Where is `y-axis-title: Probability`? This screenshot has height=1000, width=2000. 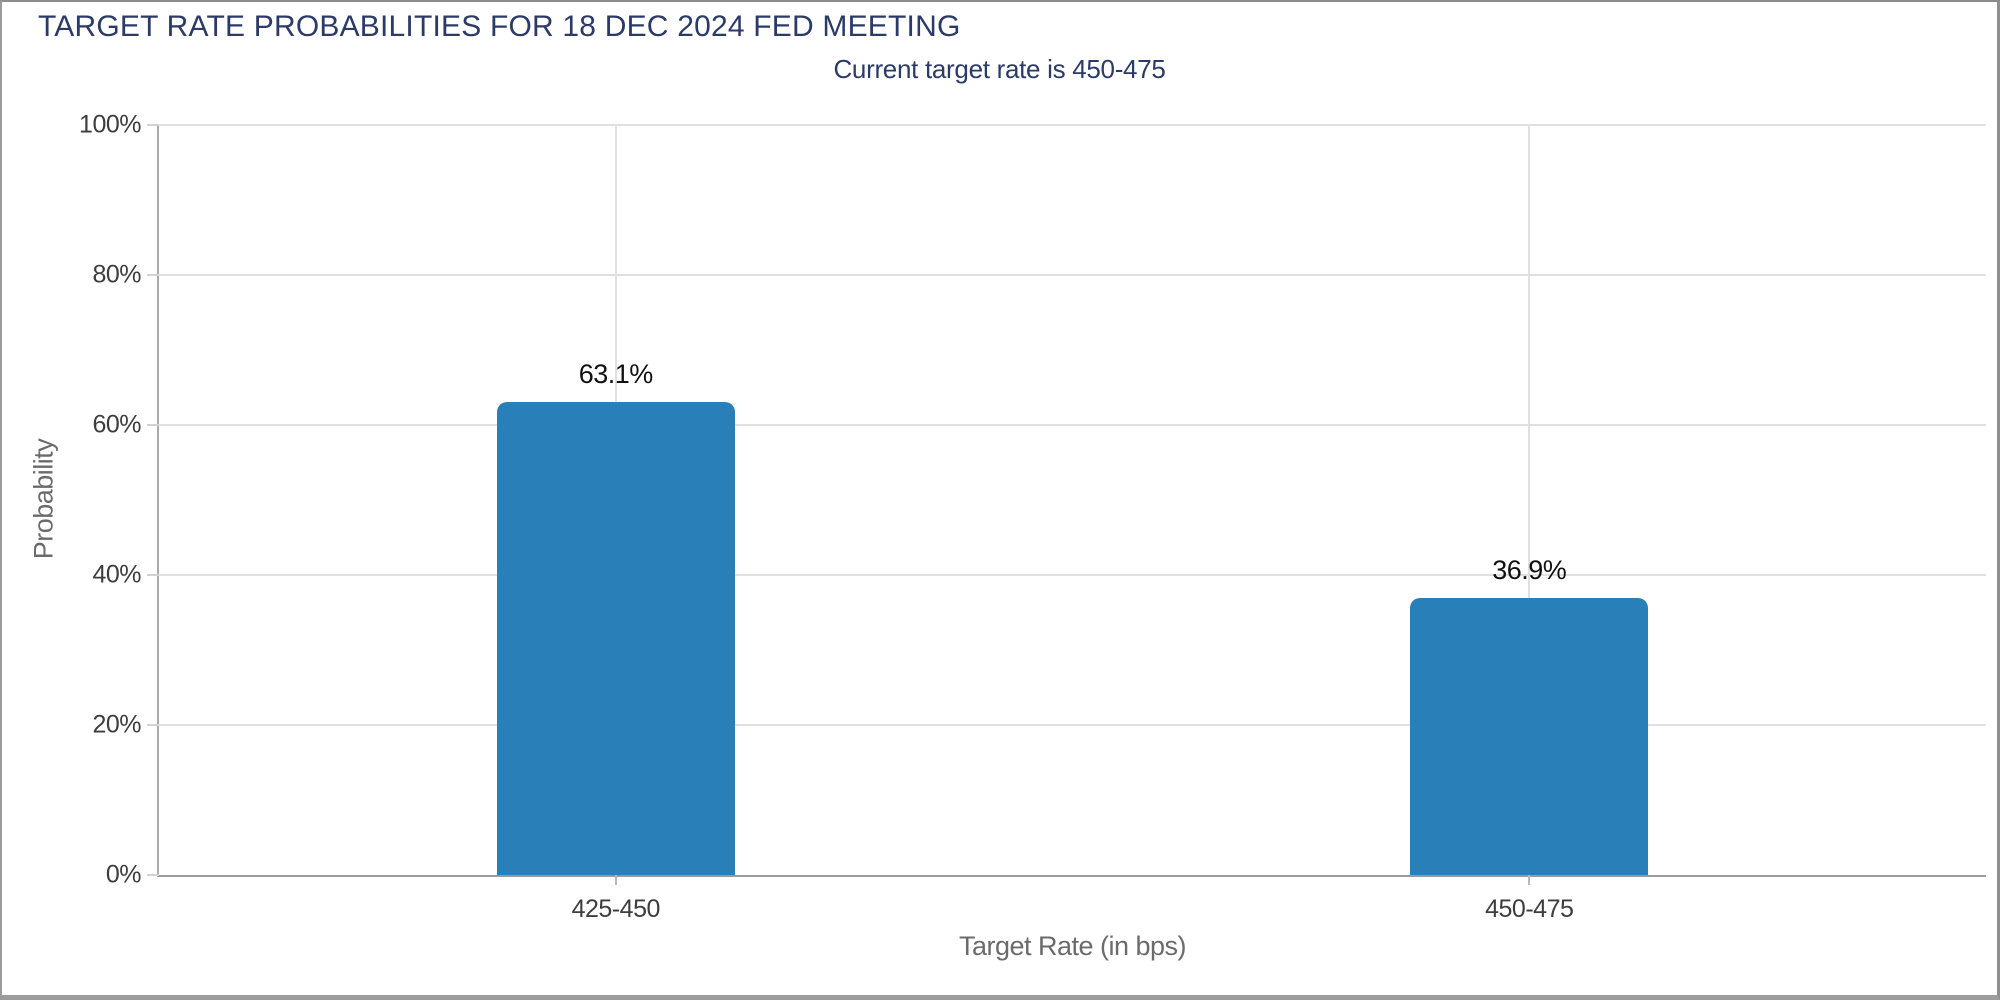
y-axis-title: Probability is located at coordinates (43, 499).